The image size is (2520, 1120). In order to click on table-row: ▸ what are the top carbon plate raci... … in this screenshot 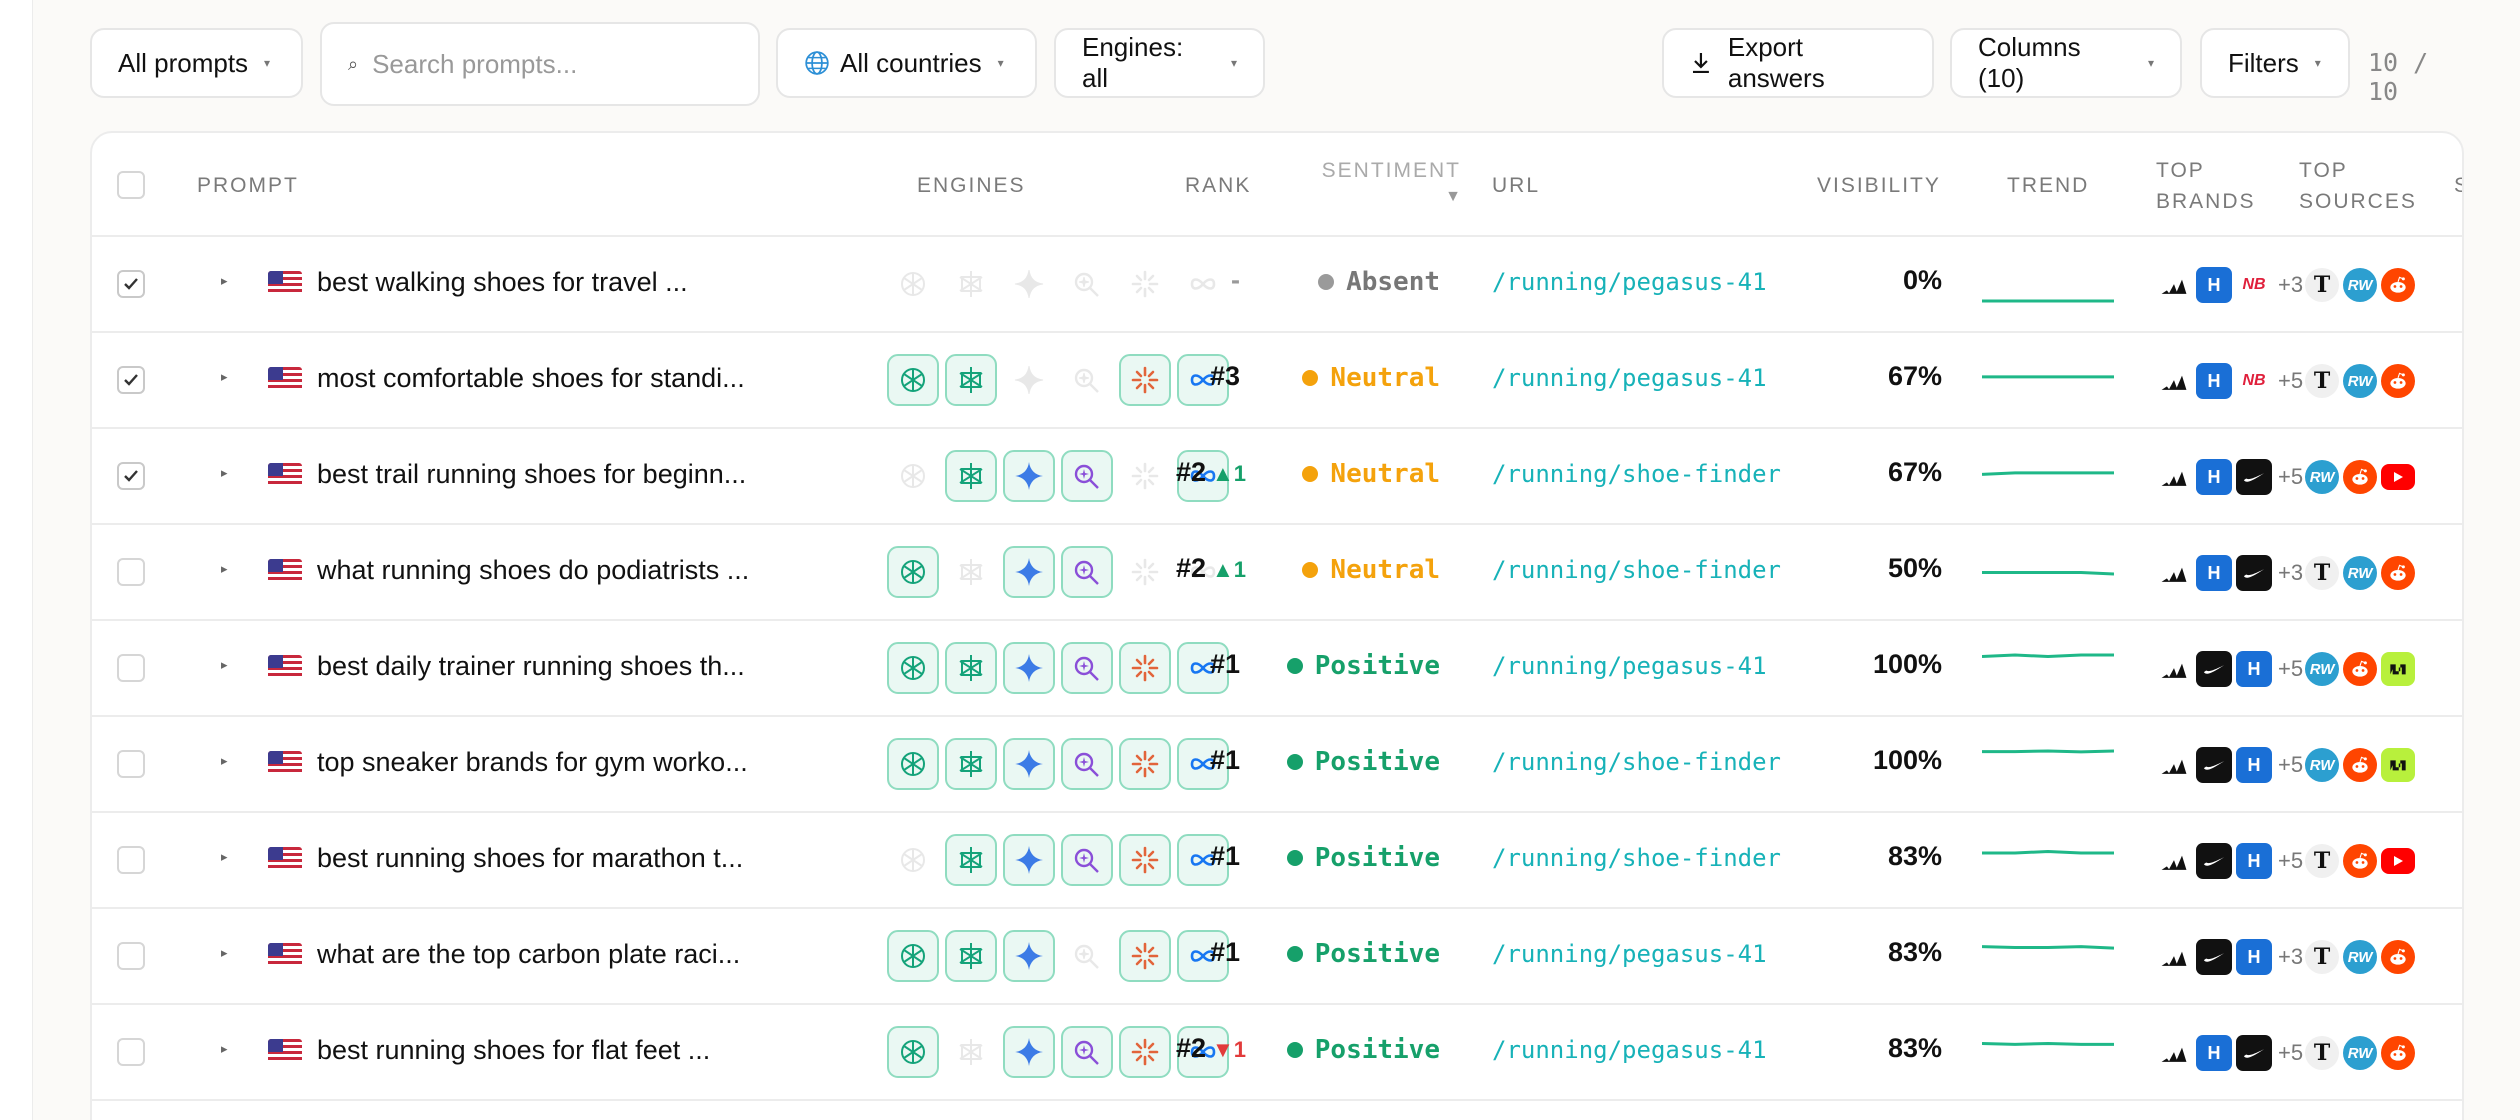, I will do `click(1277, 957)`.